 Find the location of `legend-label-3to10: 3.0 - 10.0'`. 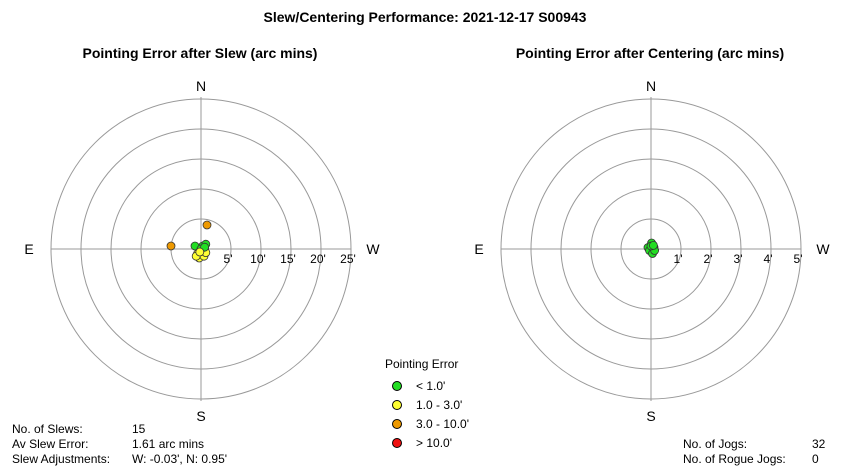

legend-label-3to10: 3.0 - 10.0' is located at coordinates (442, 423).